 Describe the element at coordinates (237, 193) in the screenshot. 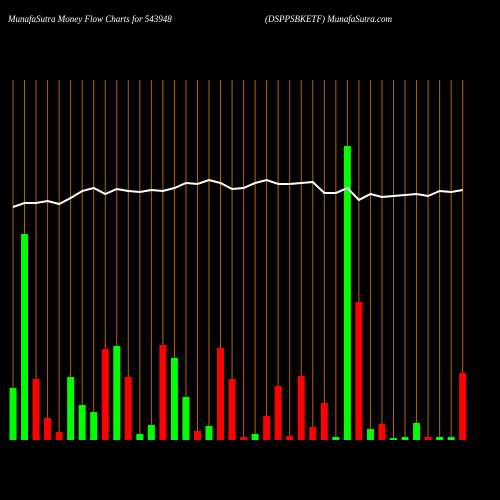

I see `money-flow-line` at that location.